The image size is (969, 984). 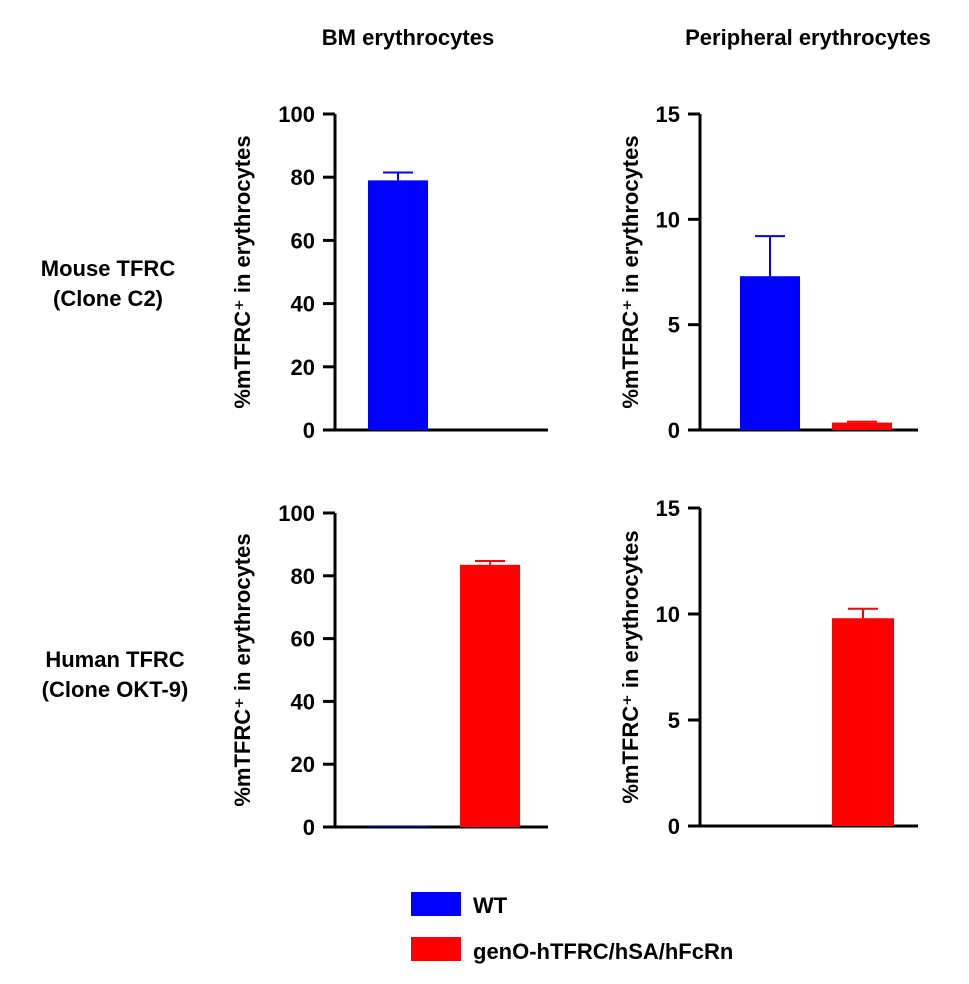 I want to click on legend: WT genO-hTFRC/hSA/hFcRn, so click(x=572, y=928).